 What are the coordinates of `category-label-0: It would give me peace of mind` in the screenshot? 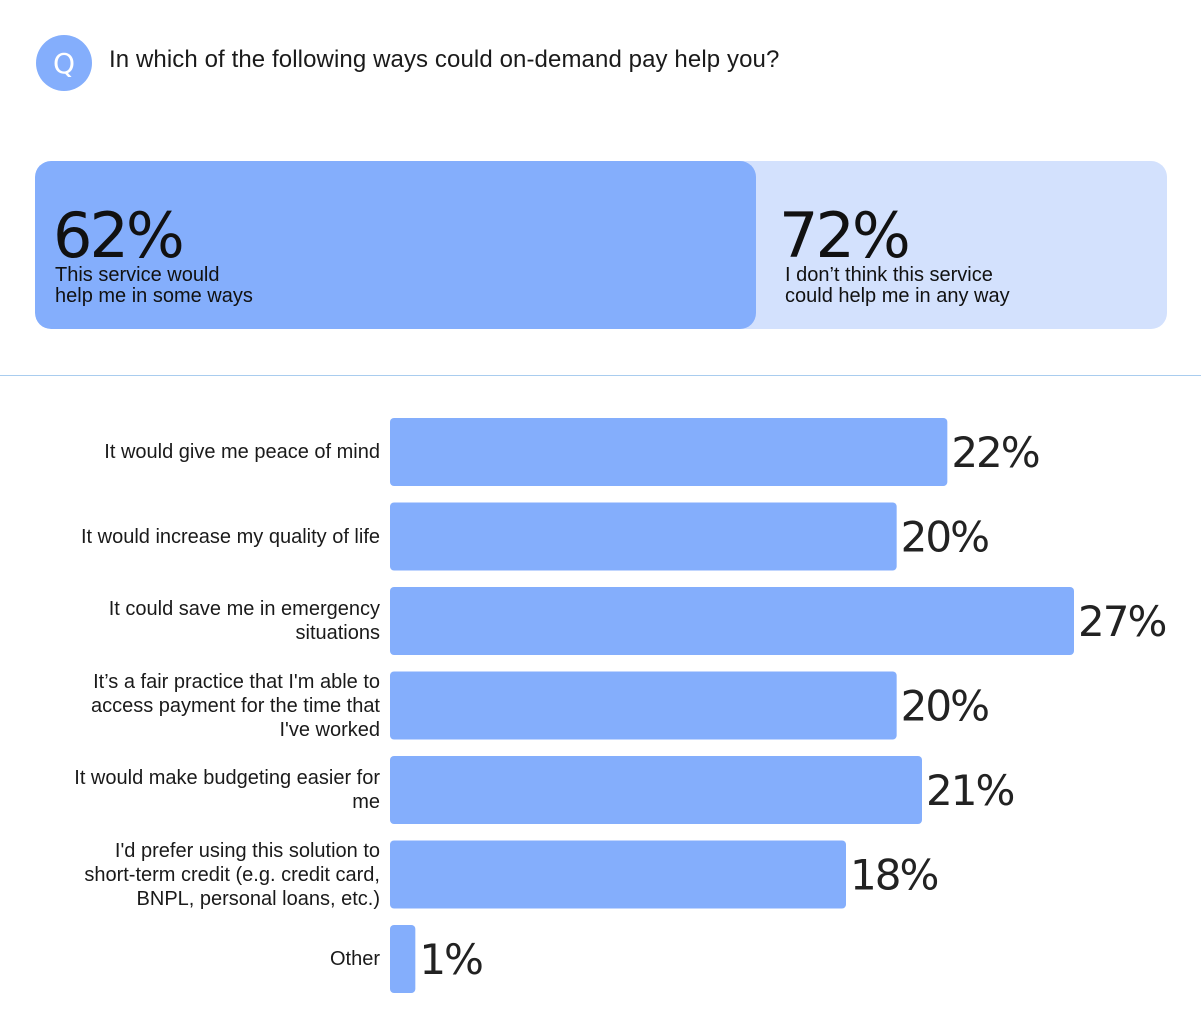 It's located at (242, 452).